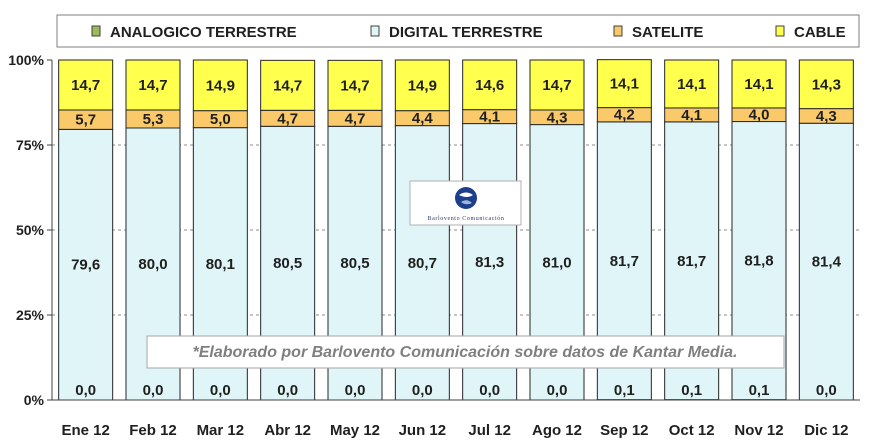 This screenshot has height=444, width=883. What do you see at coordinates (489, 117) in the screenshot?
I see `data-label-2-6: 4,1` at bounding box center [489, 117].